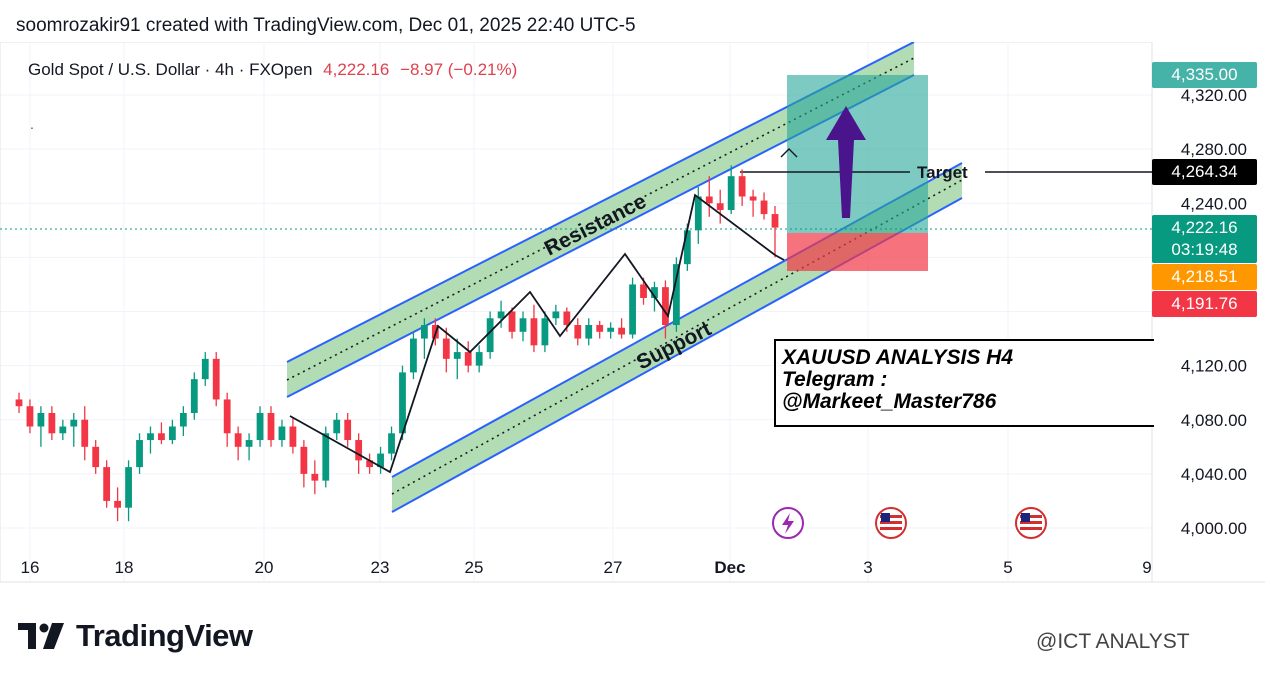  What do you see at coordinates (835, 379) in the screenshot?
I see `analysis-telegram: Telegram :` at bounding box center [835, 379].